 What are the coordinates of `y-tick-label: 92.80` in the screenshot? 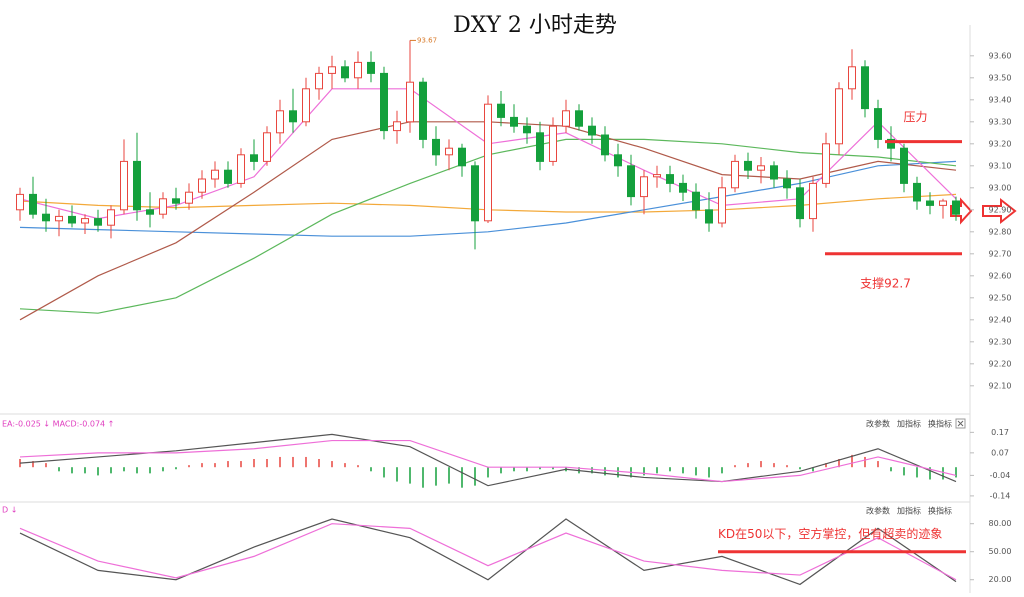 It's located at (1000, 231).